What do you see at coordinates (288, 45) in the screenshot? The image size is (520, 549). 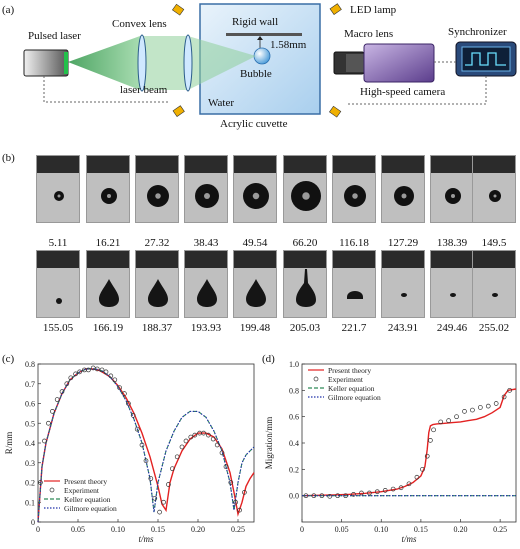 I see `distance-label: 1.58mm` at bounding box center [288, 45].